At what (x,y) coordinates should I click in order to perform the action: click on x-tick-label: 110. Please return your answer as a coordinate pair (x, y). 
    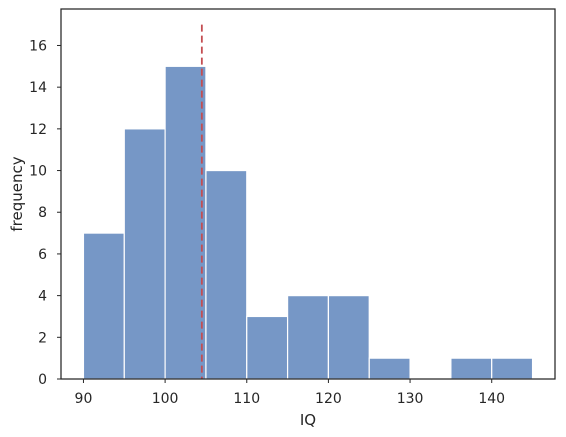
    Looking at the image, I should click on (246, 399).